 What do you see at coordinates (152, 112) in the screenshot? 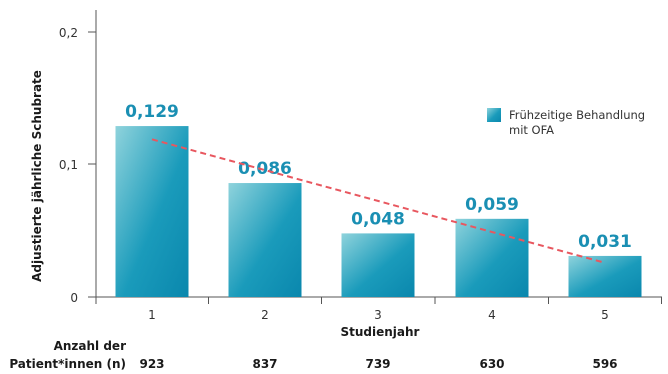
I see `bar-value-label: 0,129` at bounding box center [152, 112].